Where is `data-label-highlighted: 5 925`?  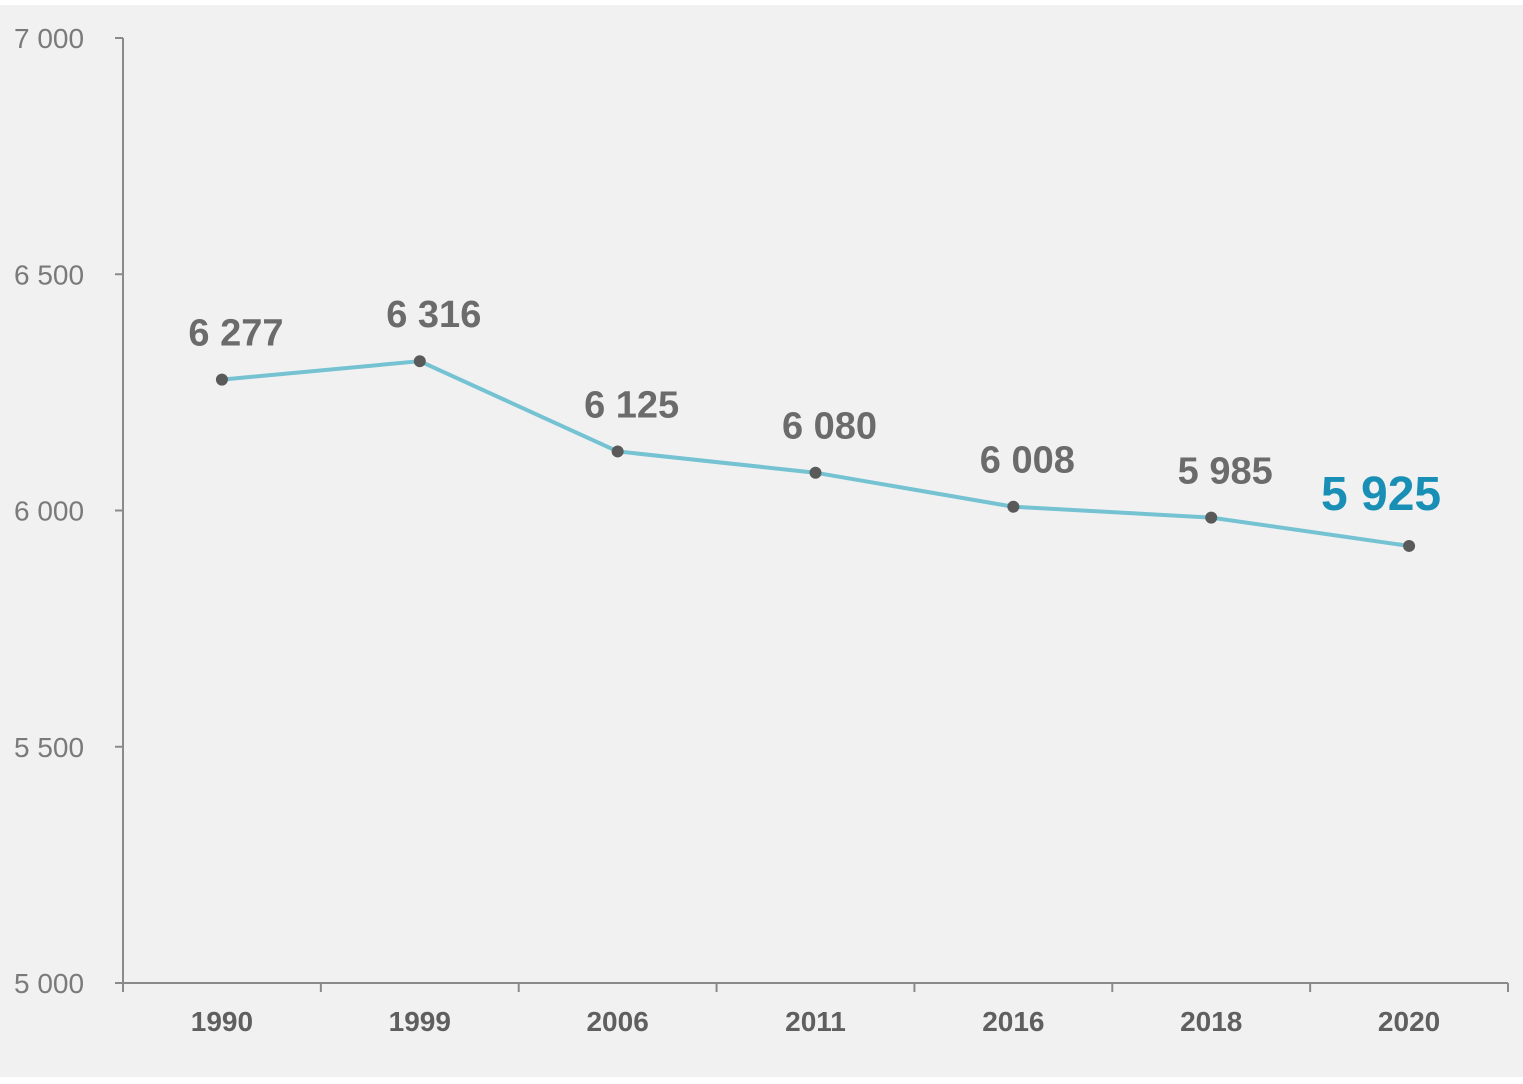 data-label-highlighted: 5 925 is located at coordinates (1381, 494).